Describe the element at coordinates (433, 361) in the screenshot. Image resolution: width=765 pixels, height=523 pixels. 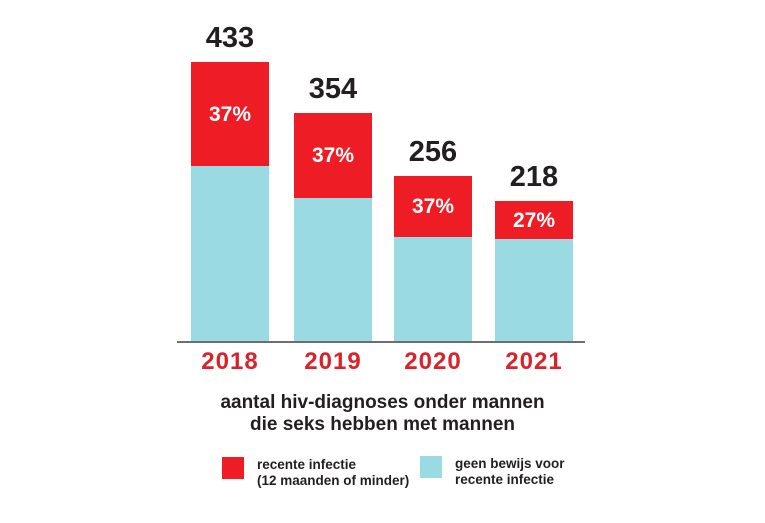
I see `x-tick-label-2020: 2020` at that location.